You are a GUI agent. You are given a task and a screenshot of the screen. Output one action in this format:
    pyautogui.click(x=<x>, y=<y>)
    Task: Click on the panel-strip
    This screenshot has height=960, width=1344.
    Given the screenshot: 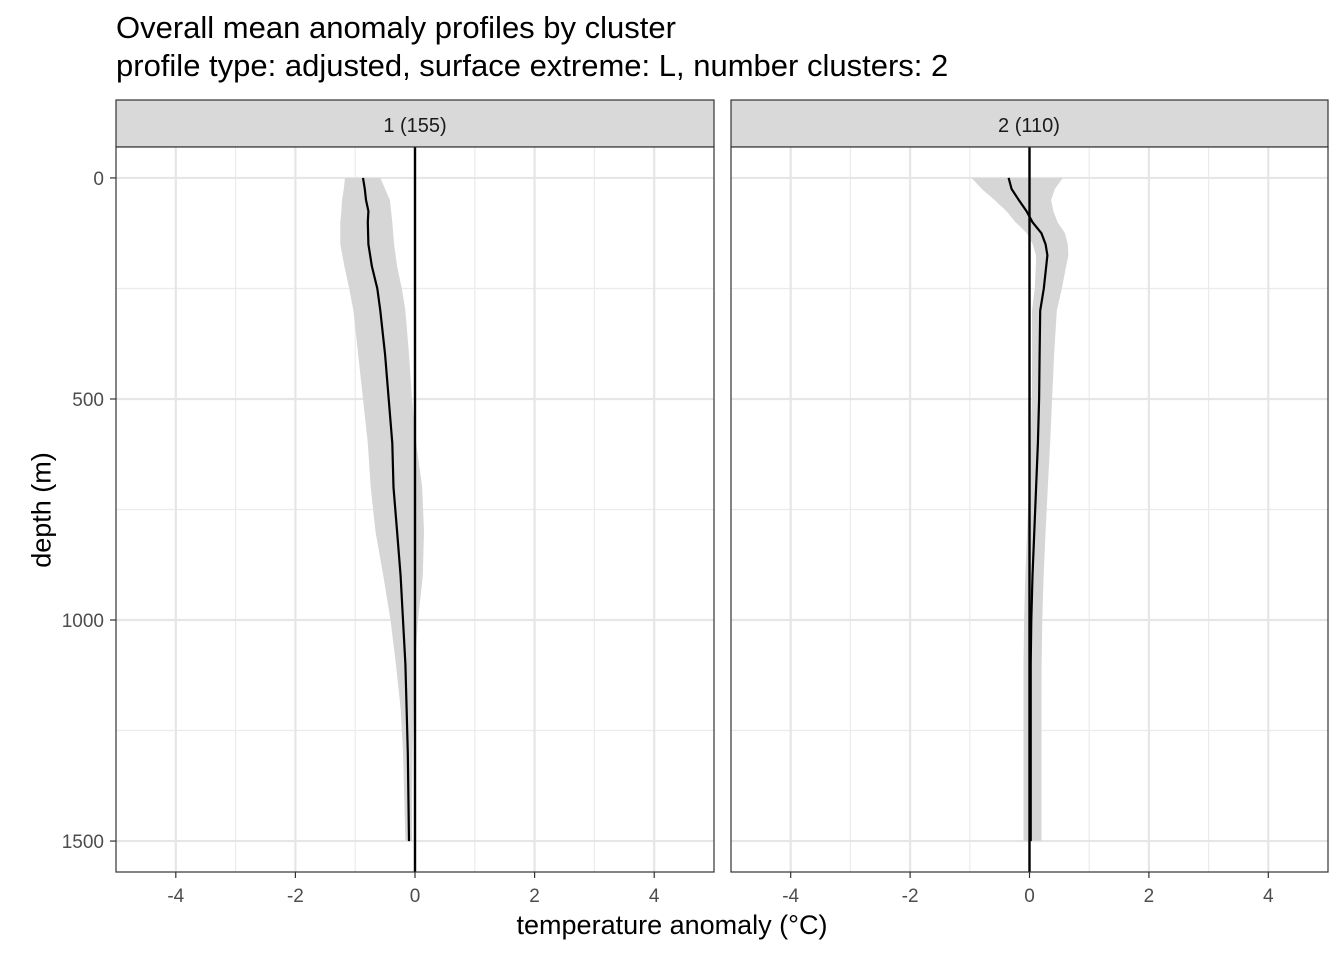 What is the action you would take?
    pyautogui.click(x=1029, y=123)
    